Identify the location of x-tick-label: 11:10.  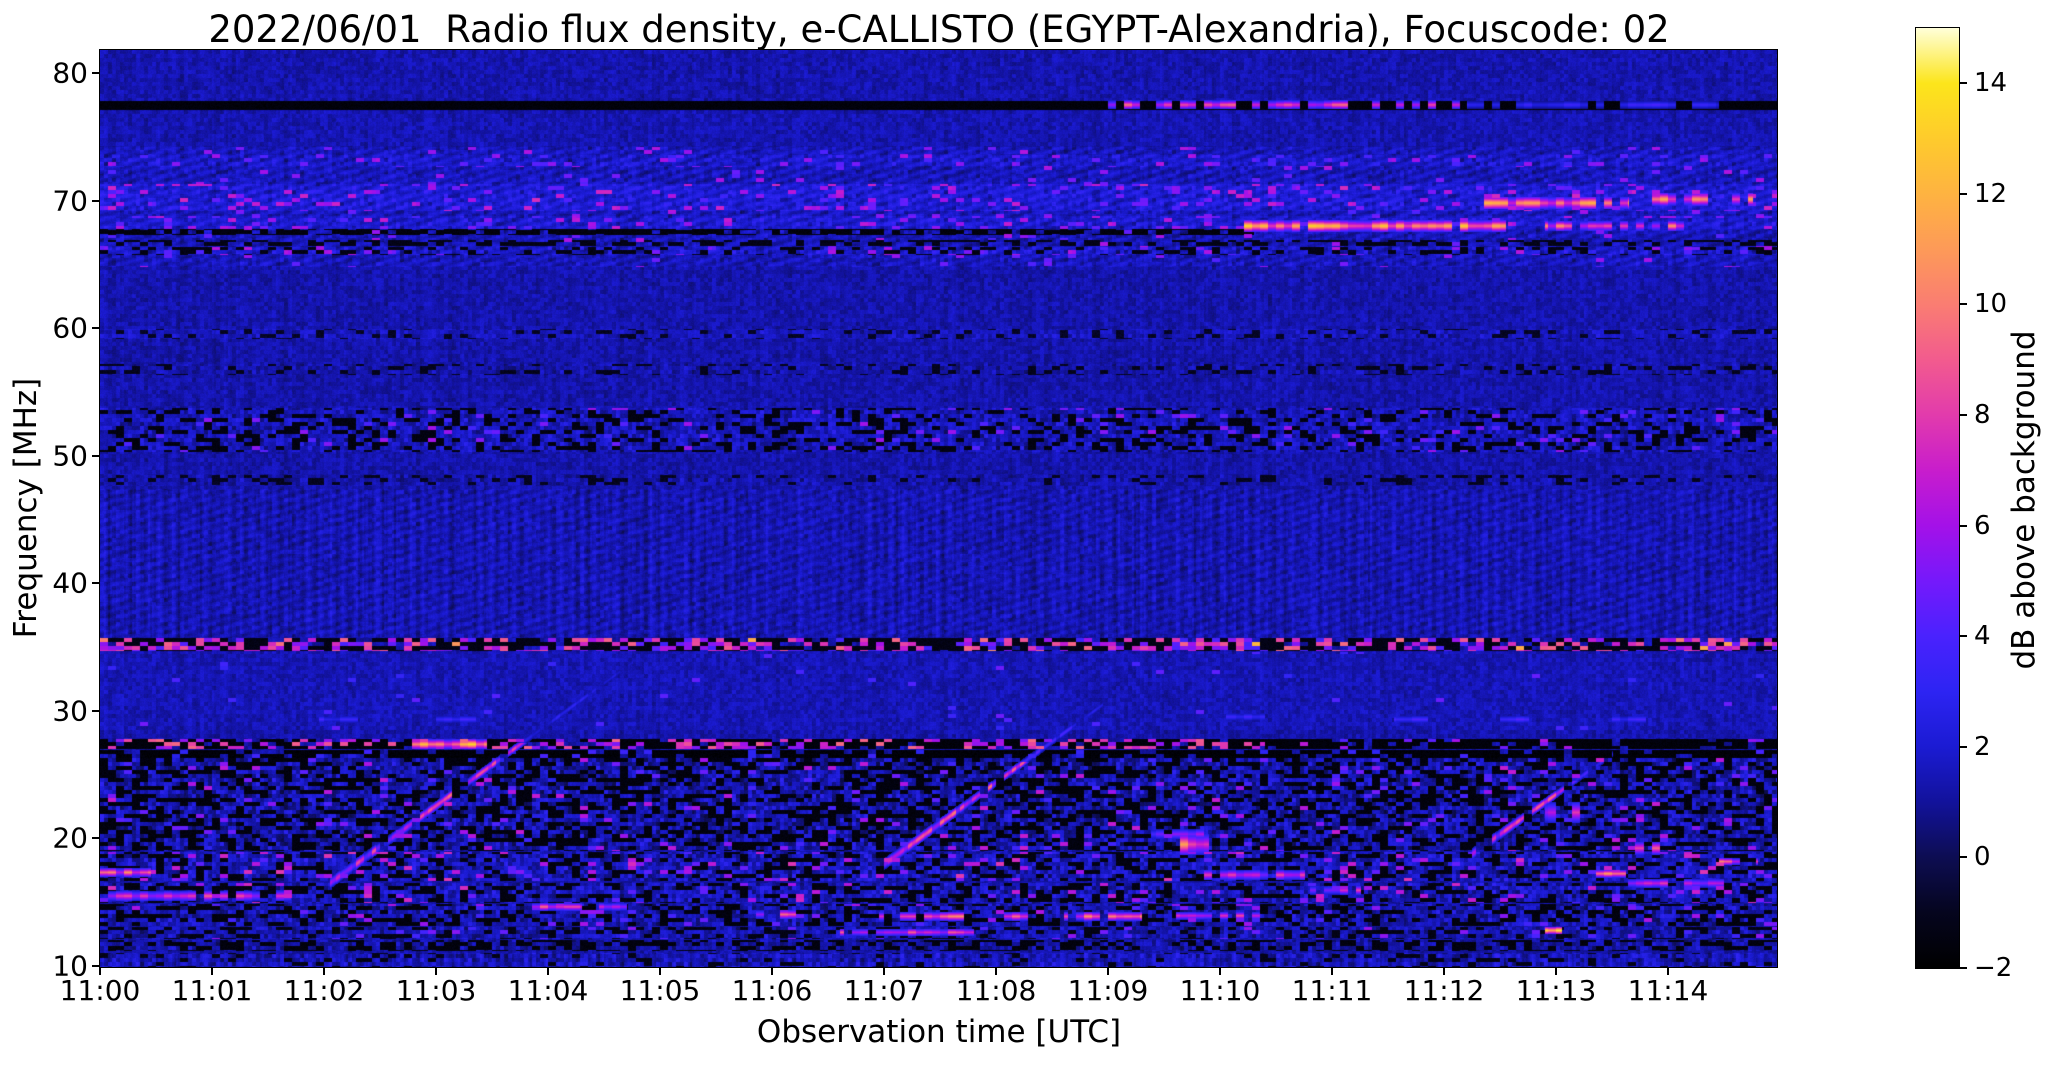
(1220, 990).